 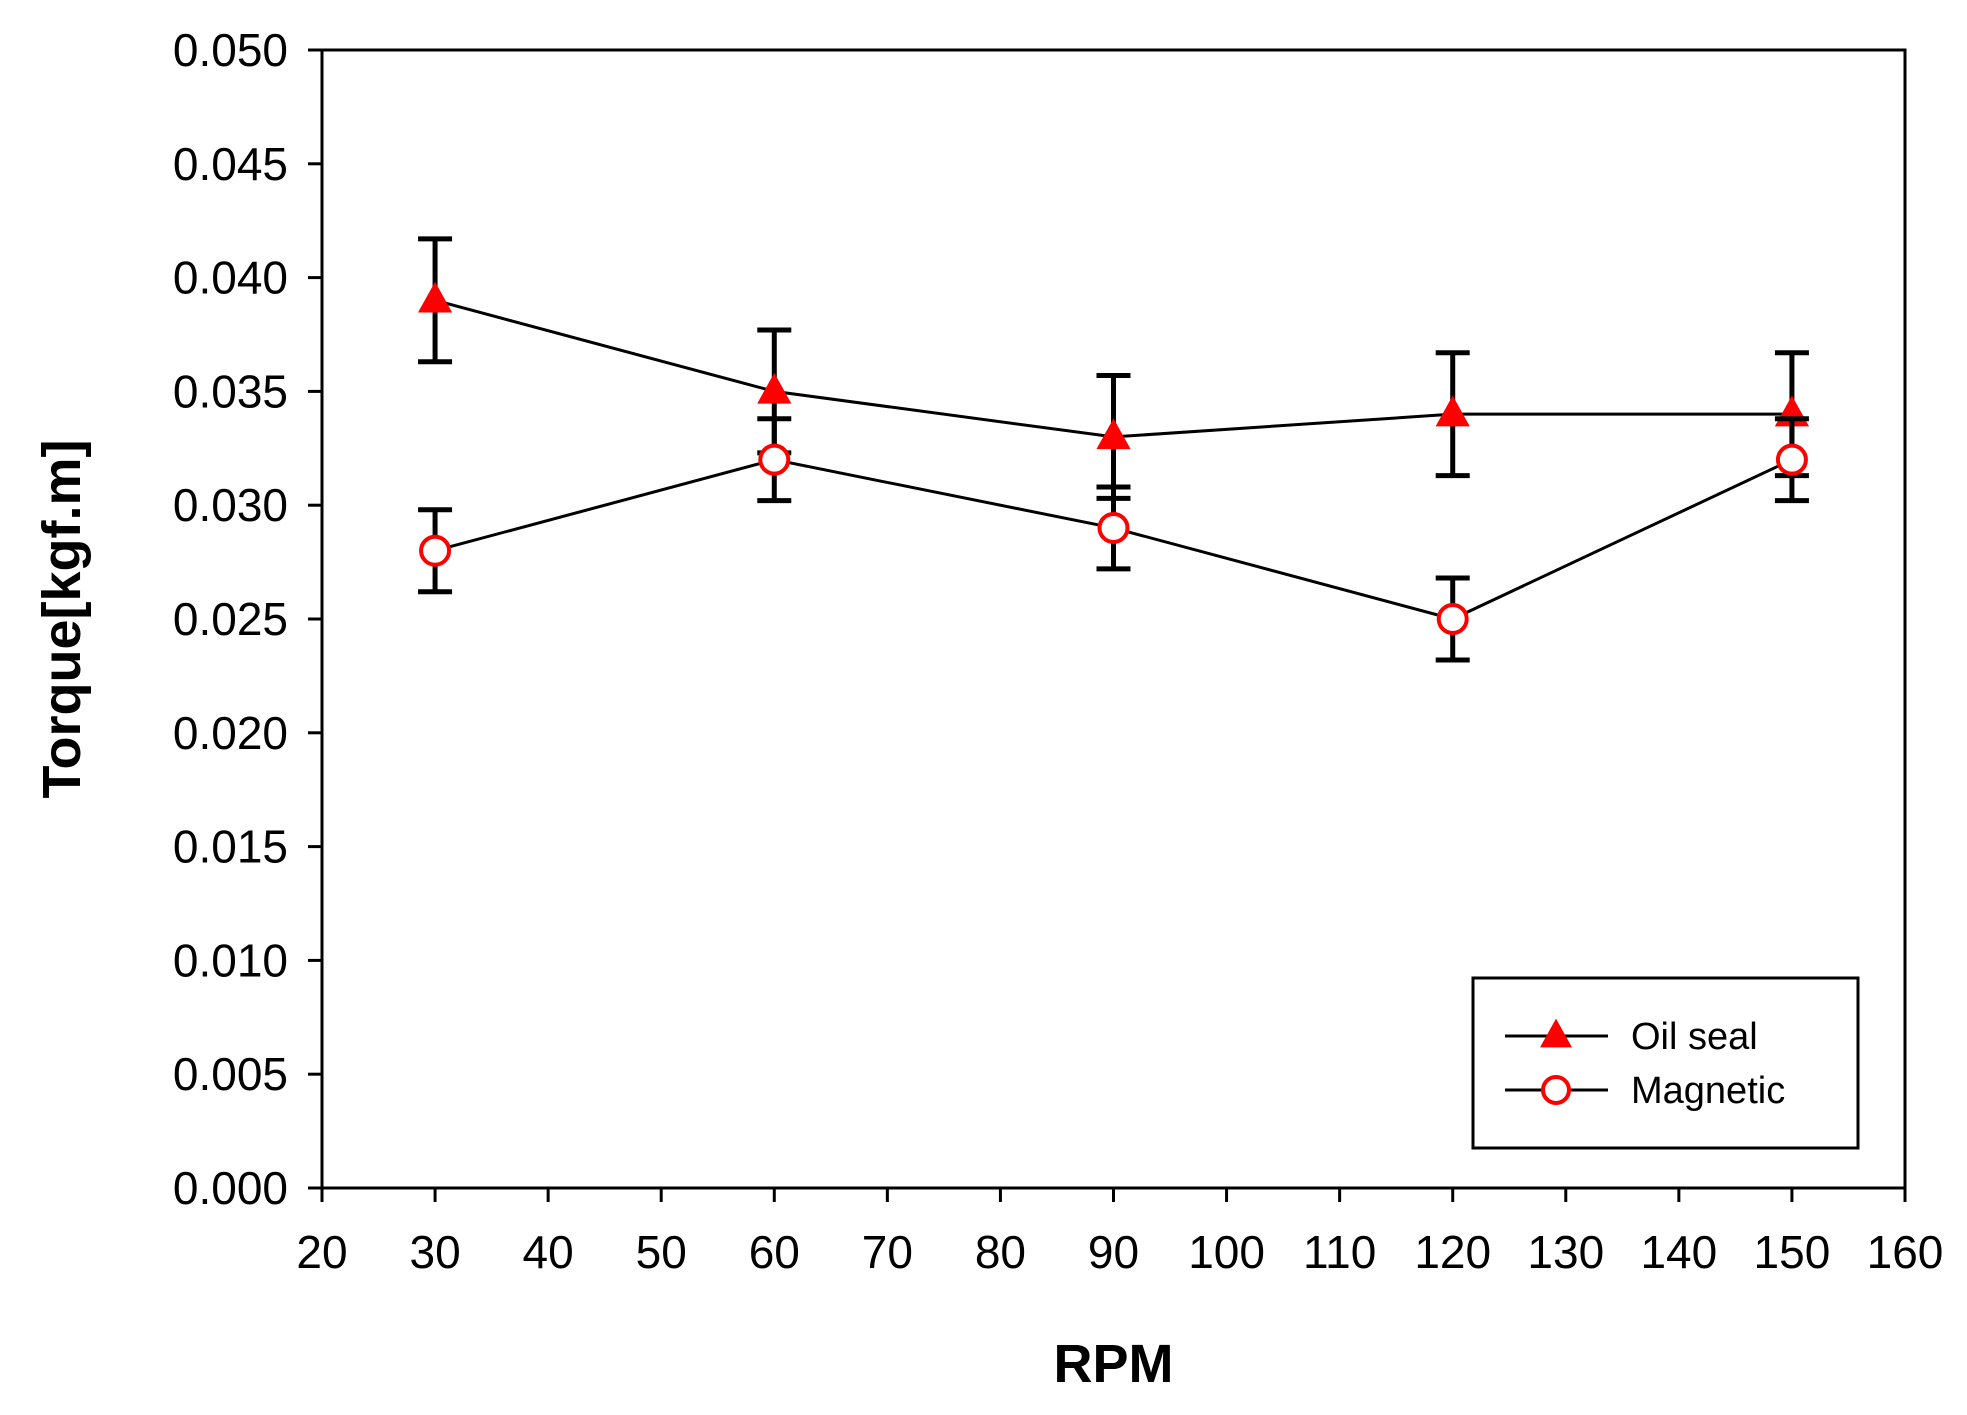 I want to click on x-tick-label: 30, so click(x=434, y=1252).